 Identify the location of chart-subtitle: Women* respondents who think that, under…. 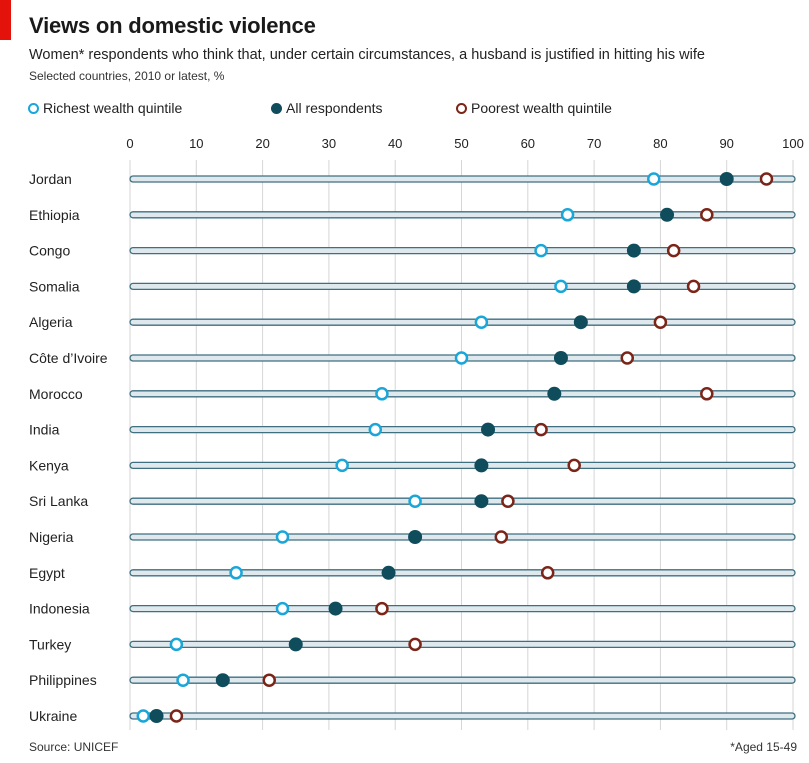
(367, 55).